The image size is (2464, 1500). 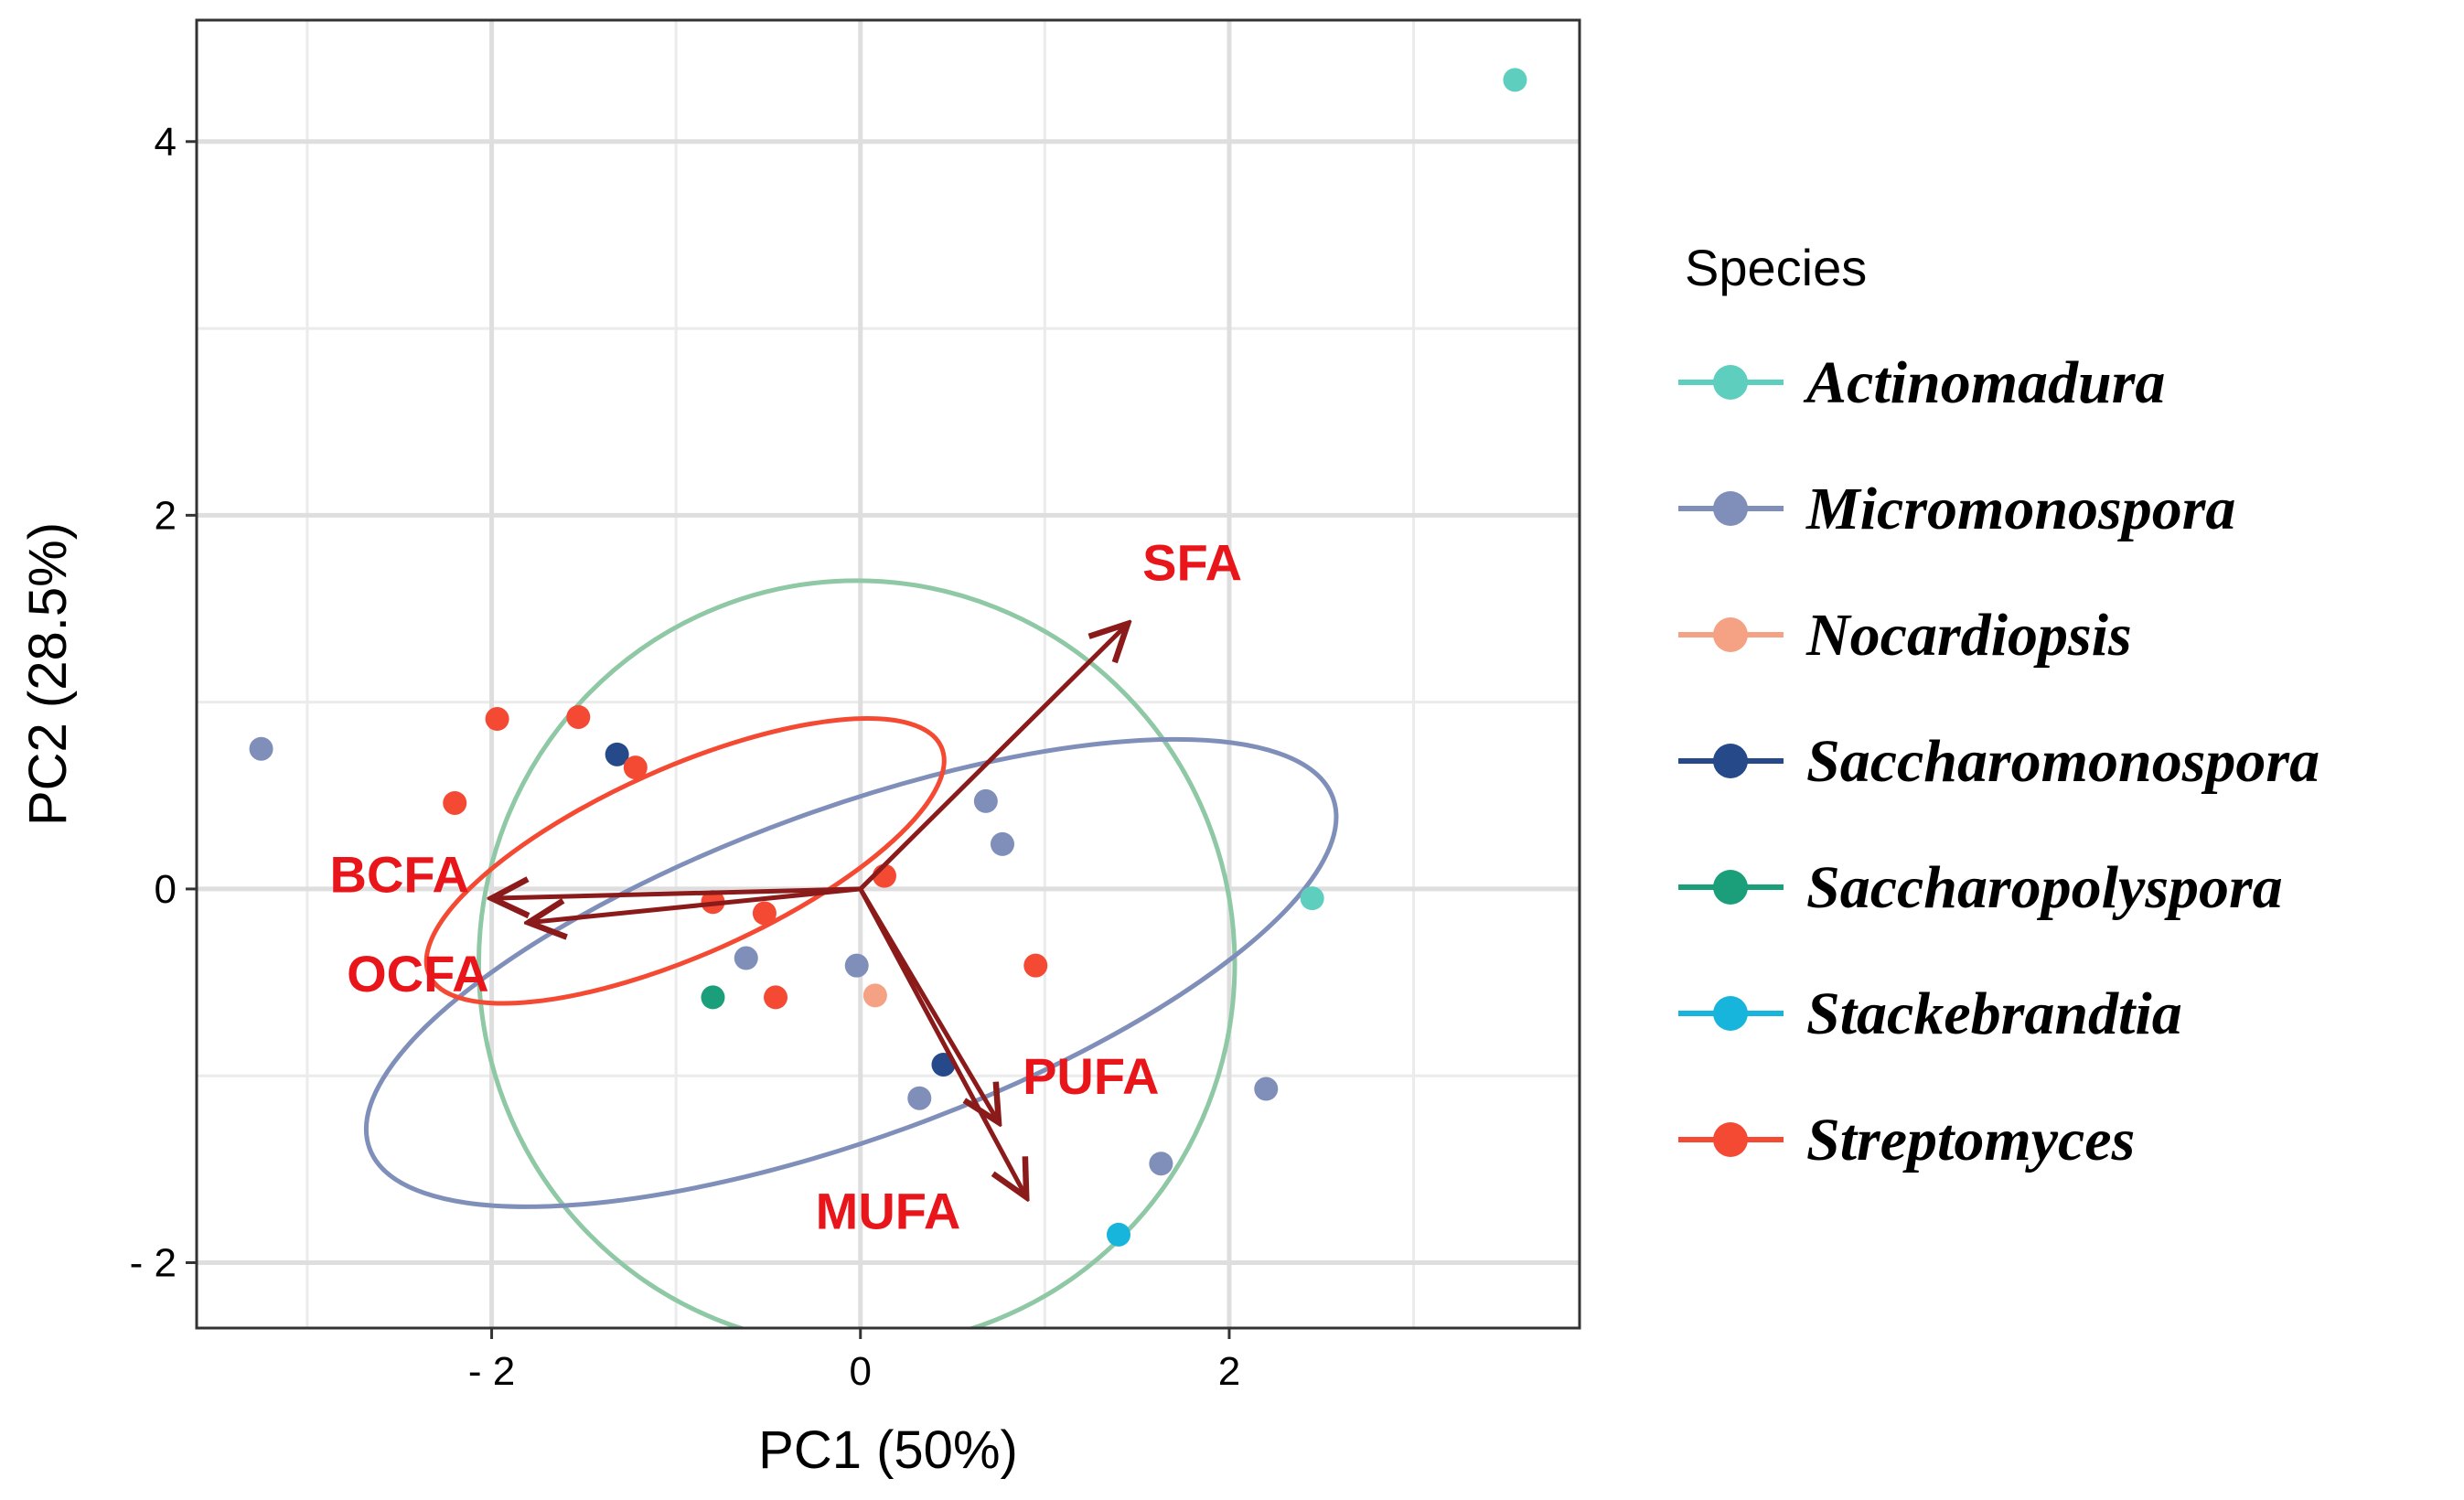 What do you see at coordinates (2045, 887) in the screenshot?
I see `legend-label-saccharopolyspora: Saccharopolyspora` at bounding box center [2045, 887].